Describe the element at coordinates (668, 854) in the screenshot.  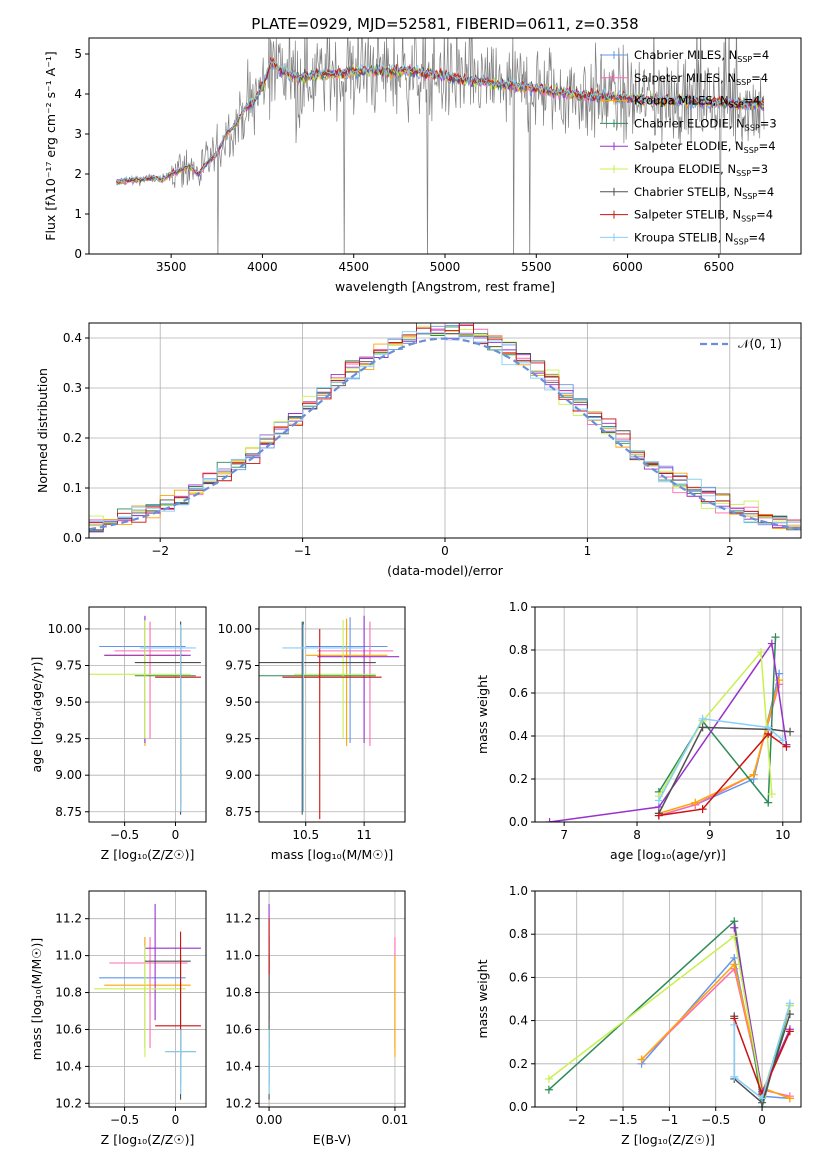
I see `x-axis-label: age [log₁₀(age/yr)]` at that location.